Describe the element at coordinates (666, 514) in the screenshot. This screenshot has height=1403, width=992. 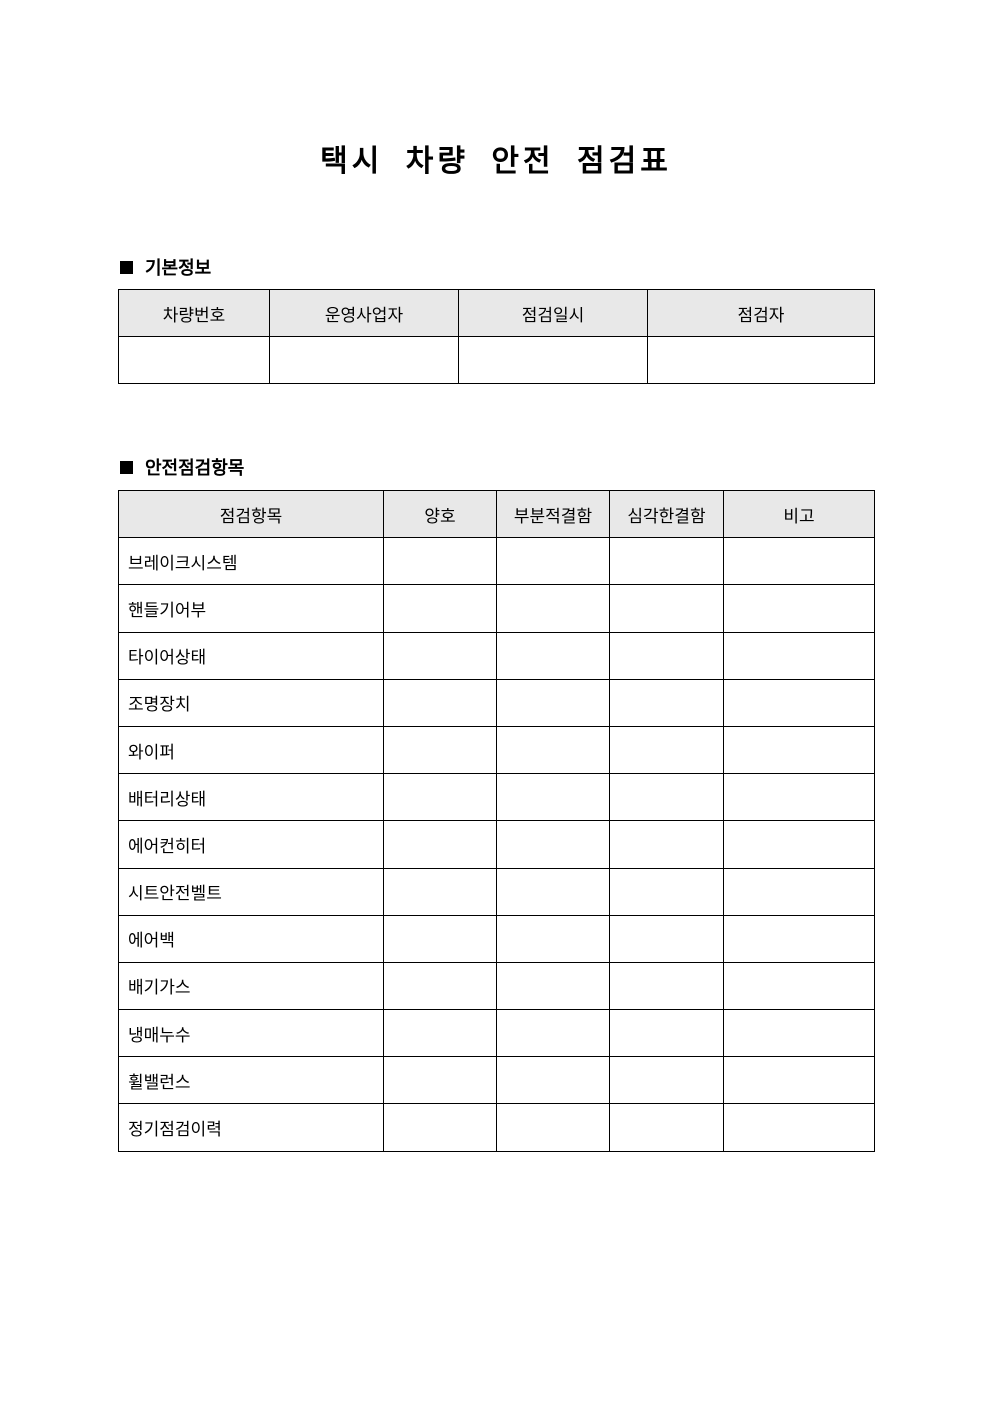
I see `header-cell: 심각한결함` at that location.